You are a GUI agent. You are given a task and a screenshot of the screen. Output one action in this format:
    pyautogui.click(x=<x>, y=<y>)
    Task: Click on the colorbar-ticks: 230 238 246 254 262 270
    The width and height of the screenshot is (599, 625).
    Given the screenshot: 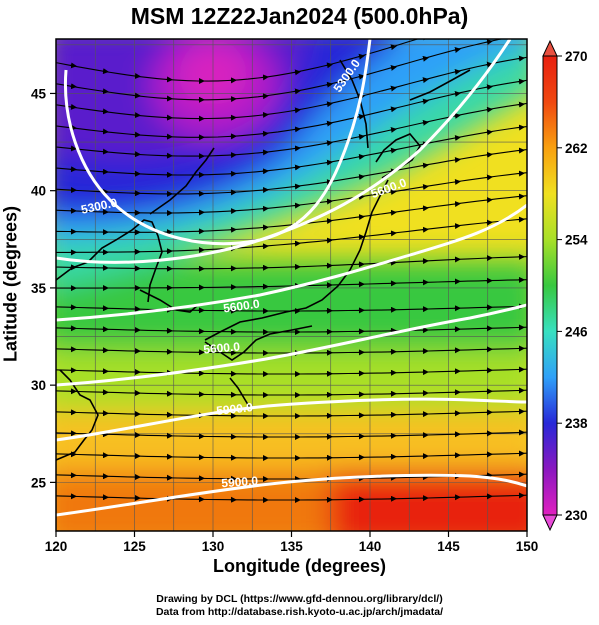 What is the action you would take?
    pyautogui.click(x=572, y=286)
    